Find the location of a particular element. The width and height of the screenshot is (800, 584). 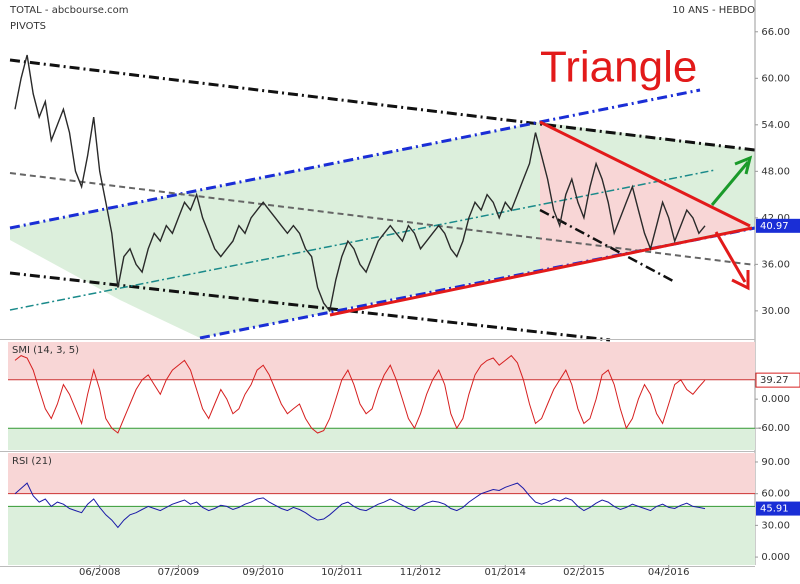

y-tick-label: -60.00 is located at coordinates (774, 428).